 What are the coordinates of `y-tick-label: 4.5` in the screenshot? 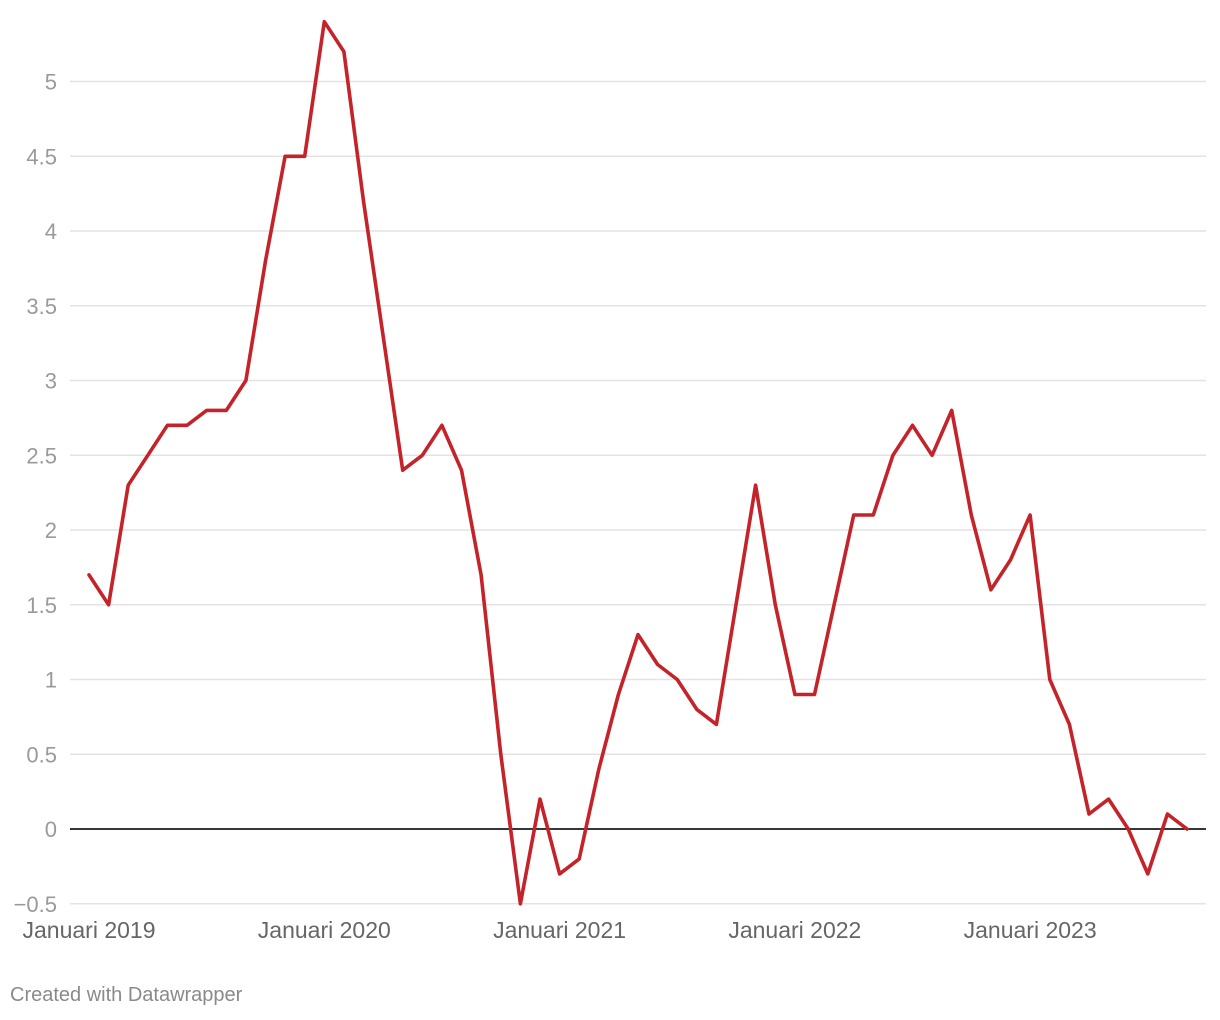 It's located at (41, 156).